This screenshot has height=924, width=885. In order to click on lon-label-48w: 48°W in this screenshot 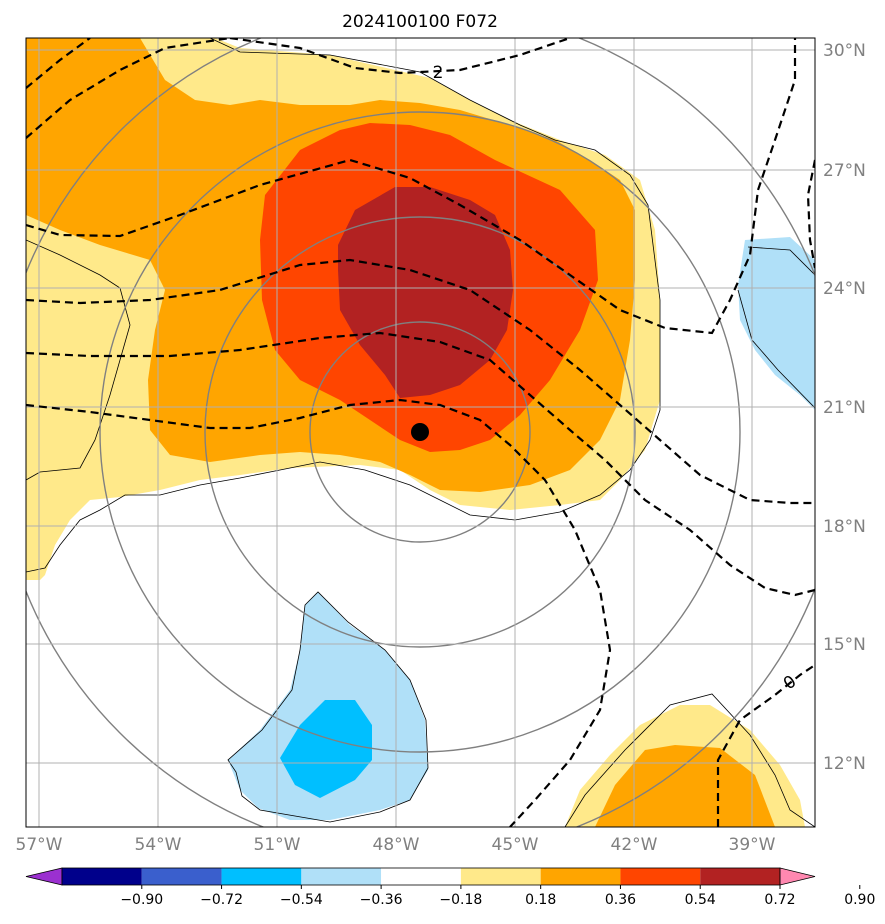, I will do `click(396, 845)`.